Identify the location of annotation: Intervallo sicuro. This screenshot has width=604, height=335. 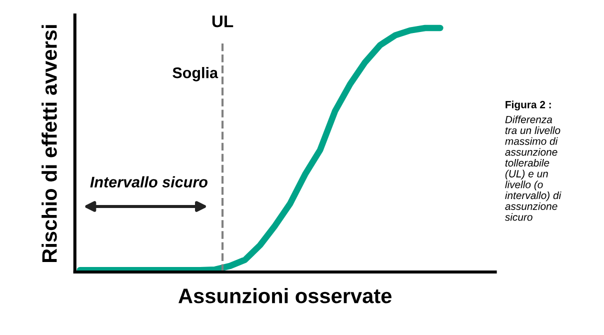
(149, 182).